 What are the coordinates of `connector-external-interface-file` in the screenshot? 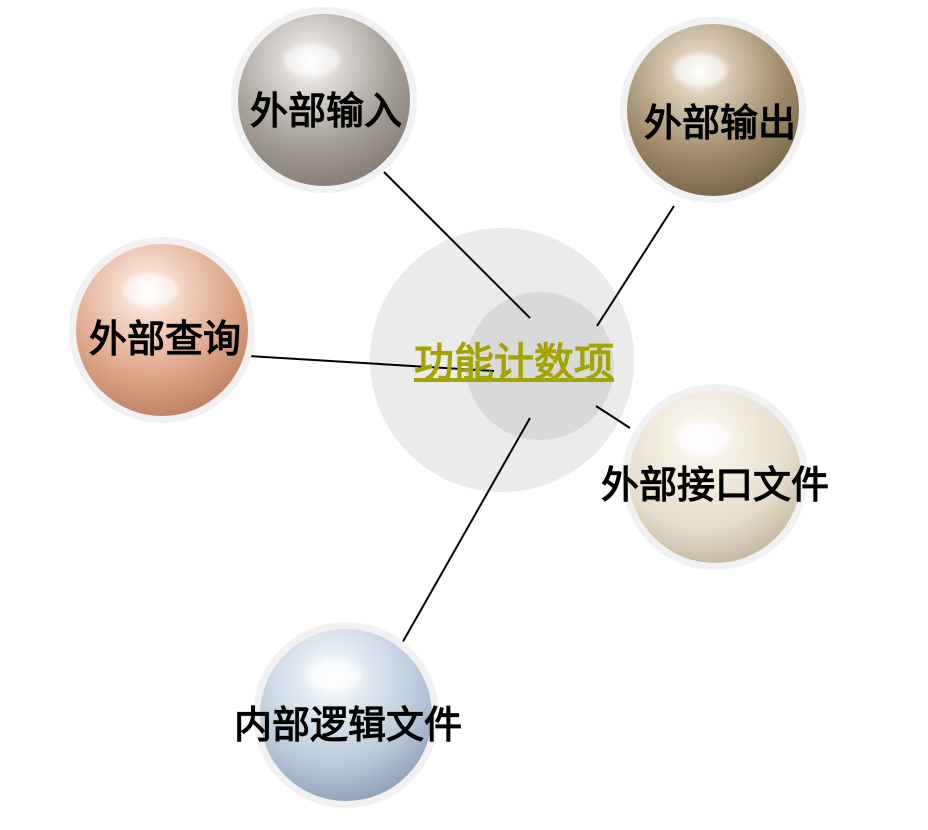 It's located at (613, 417).